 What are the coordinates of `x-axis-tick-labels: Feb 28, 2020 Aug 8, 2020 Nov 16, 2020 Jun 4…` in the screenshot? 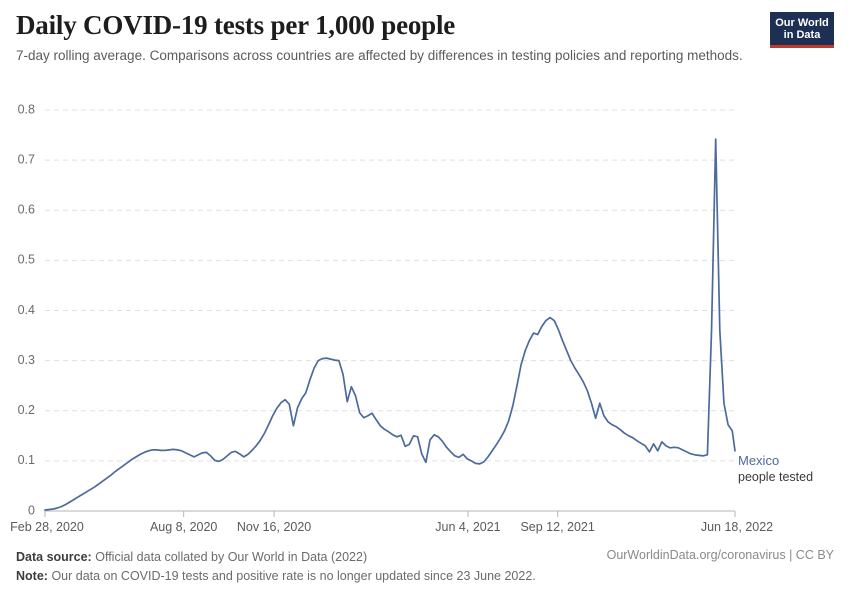 It's located at (391, 527).